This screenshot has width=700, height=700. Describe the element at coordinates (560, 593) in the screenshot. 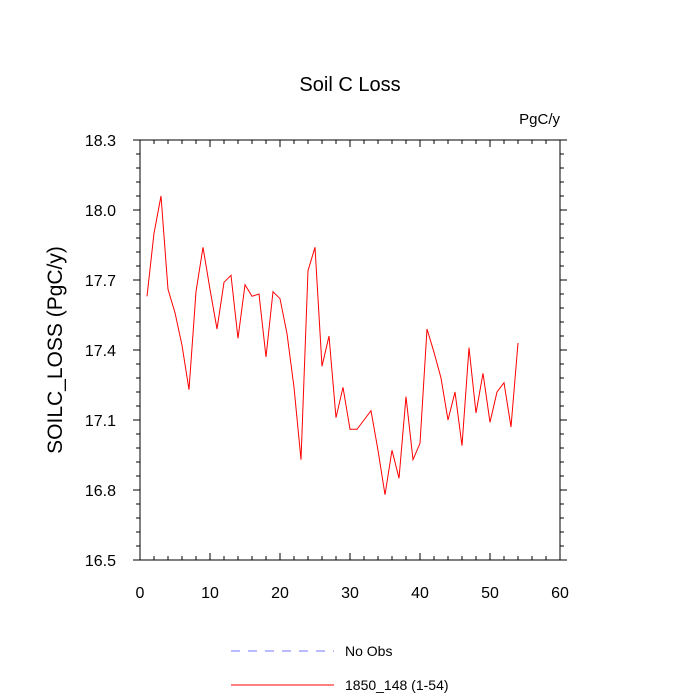

I see `x-tick-label: 60` at that location.